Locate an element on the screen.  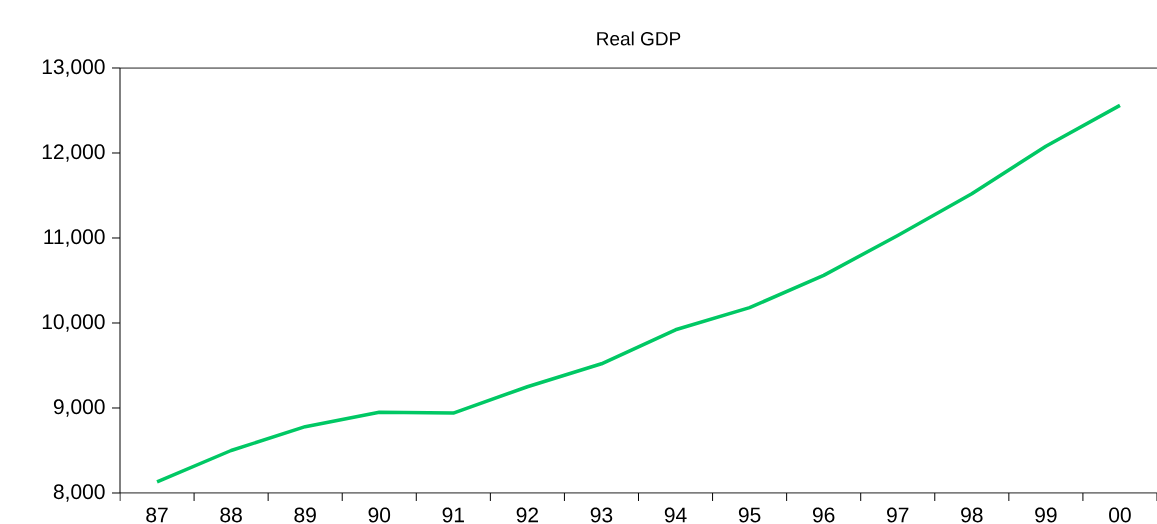
x-tick-label: 88 is located at coordinates (231, 515).